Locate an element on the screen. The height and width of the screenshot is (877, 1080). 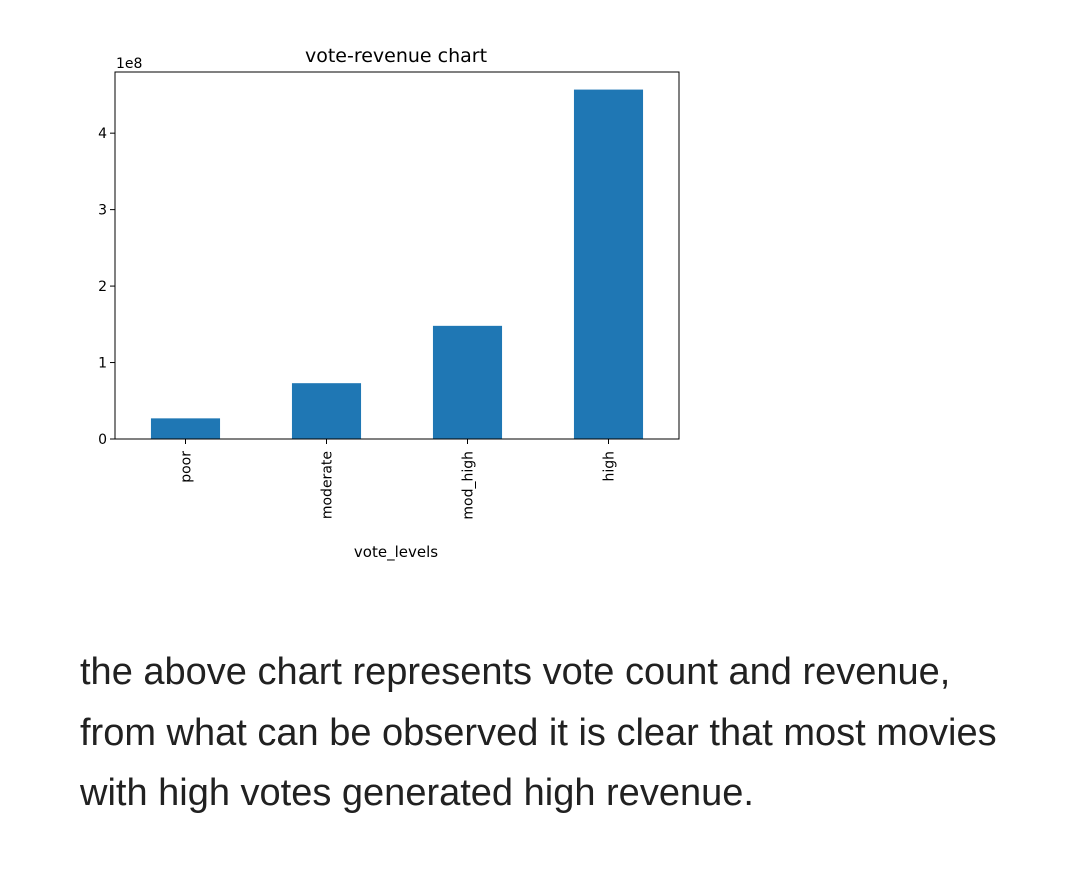
x-axis-ticks: poor moderate mod_high high is located at coordinates (398, 479).